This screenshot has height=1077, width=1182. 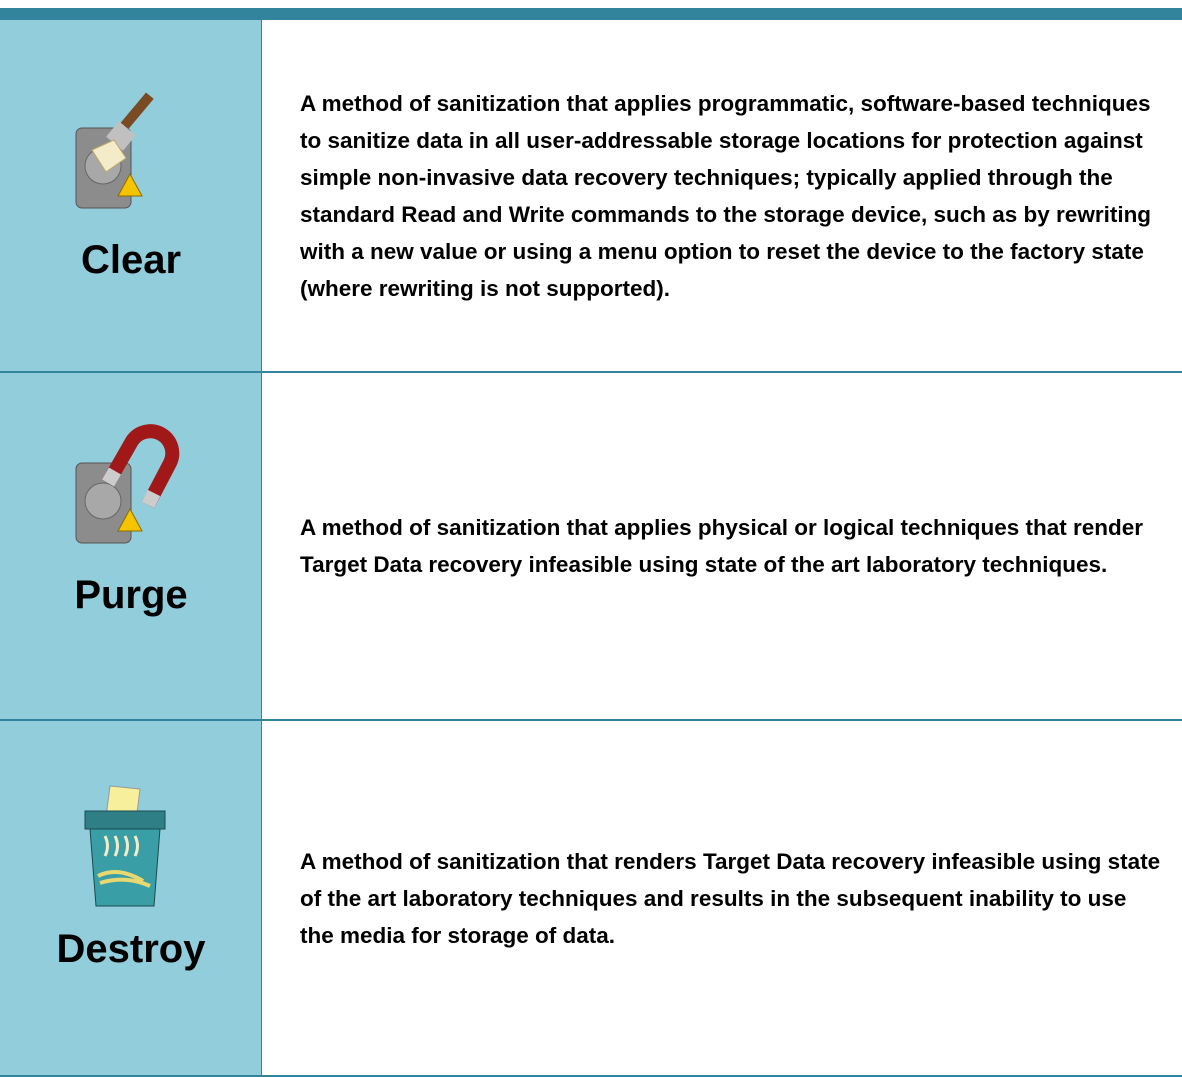 I want to click on label-cell: Destroy, so click(x=131, y=898).